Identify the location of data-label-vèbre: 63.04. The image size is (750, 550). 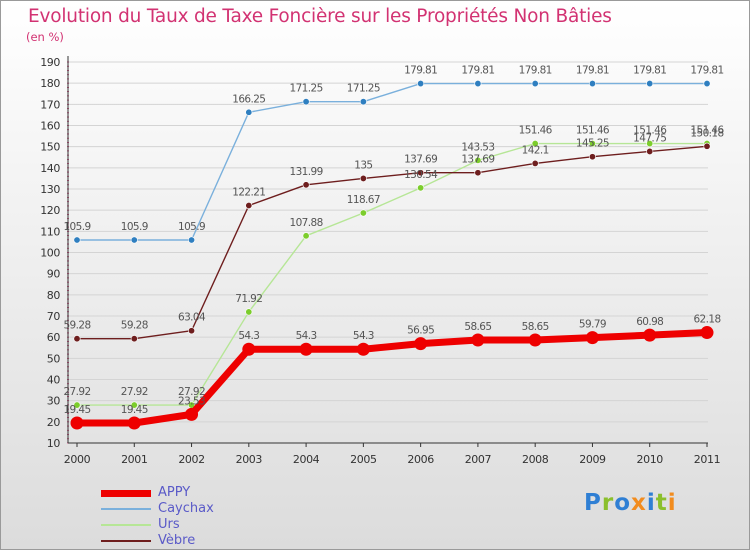
(192, 318).